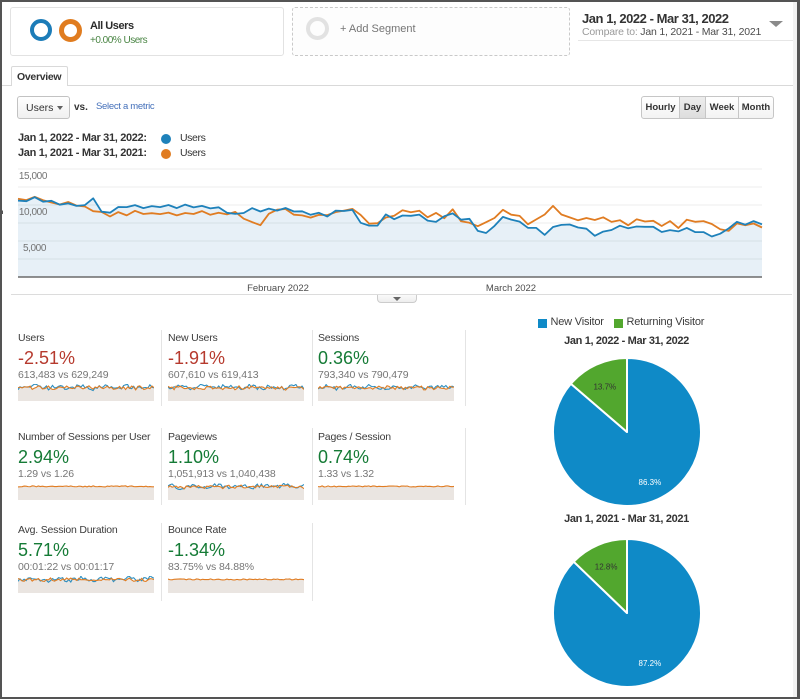 The width and height of the screenshot is (800, 699). I want to click on svg-text: 12.8%, so click(605, 566).